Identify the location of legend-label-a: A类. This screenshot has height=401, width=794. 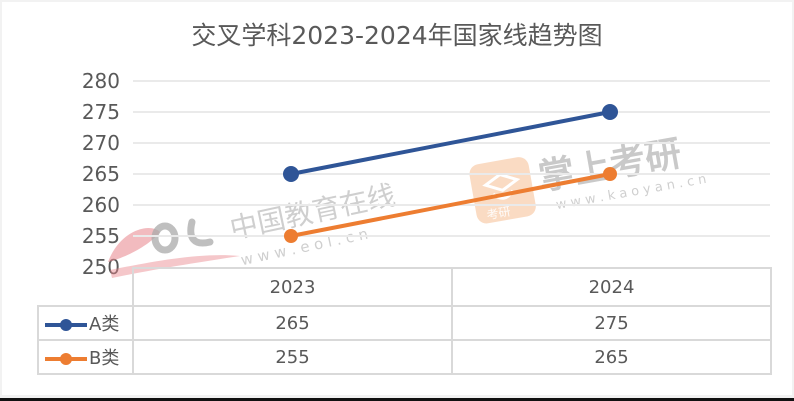
(104, 324).